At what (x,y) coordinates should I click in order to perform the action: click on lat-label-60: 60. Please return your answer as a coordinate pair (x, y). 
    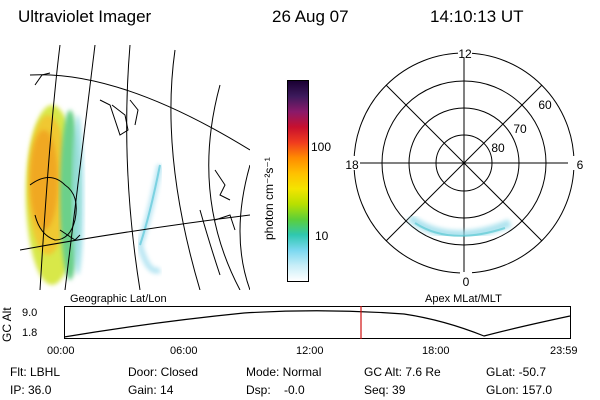
    Looking at the image, I should click on (545, 105).